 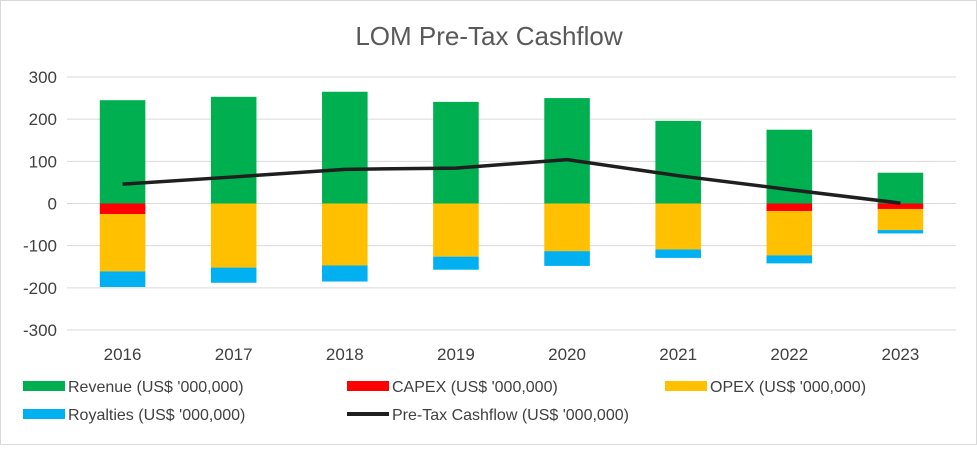 I want to click on x-tick-label: 2017, so click(x=234, y=354).